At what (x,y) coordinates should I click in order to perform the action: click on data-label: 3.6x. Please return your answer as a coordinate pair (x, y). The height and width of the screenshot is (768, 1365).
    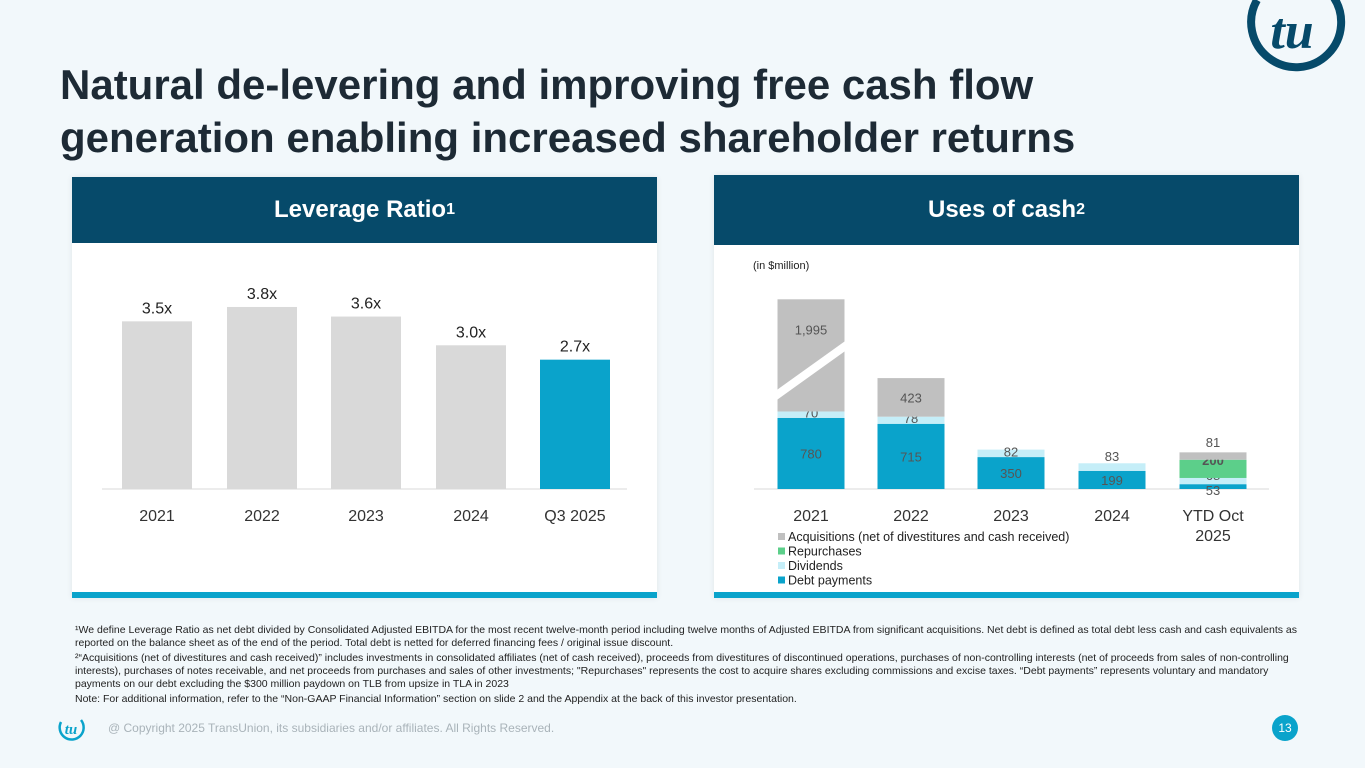
    Looking at the image, I should click on (366, 304).